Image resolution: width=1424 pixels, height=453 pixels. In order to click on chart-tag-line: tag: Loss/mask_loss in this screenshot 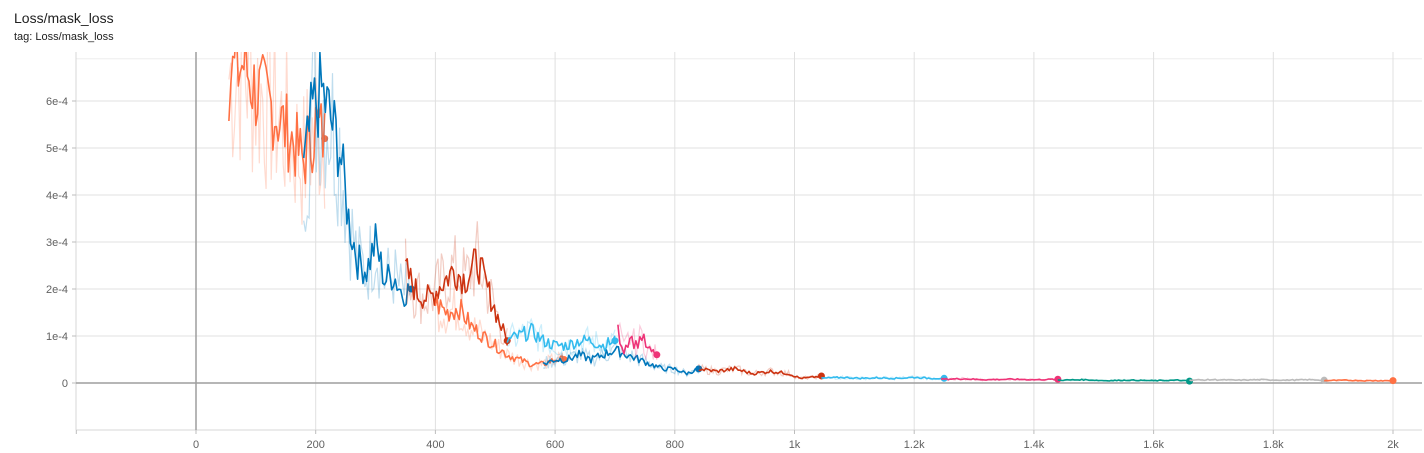, I will do `click(64, 37)`.